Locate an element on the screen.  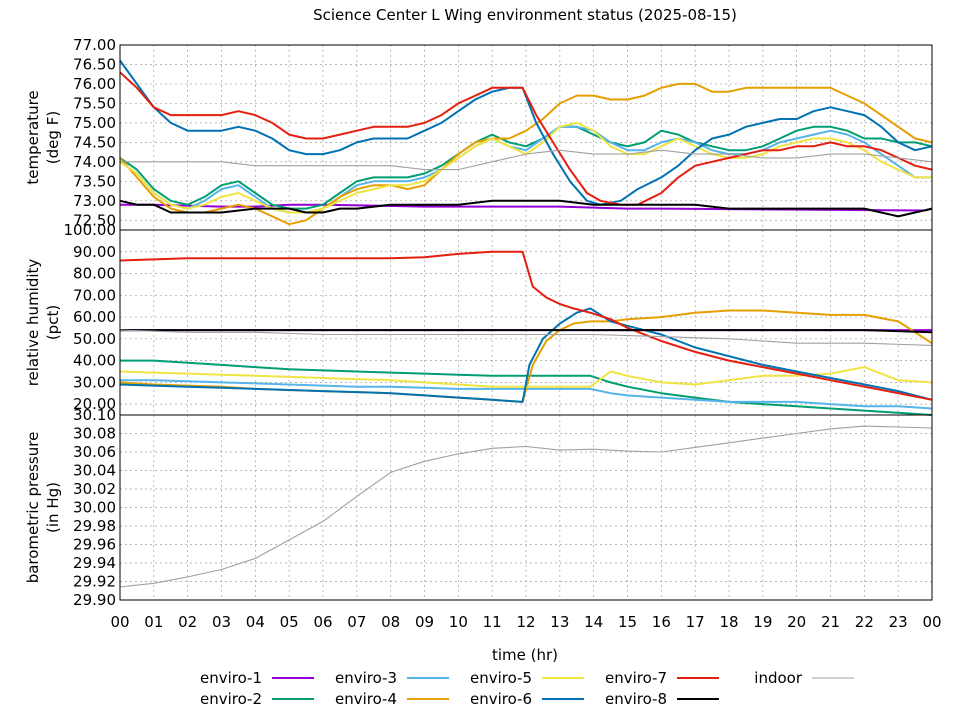
y-tick-label: 29.90 is located at coordinates (94, 600).